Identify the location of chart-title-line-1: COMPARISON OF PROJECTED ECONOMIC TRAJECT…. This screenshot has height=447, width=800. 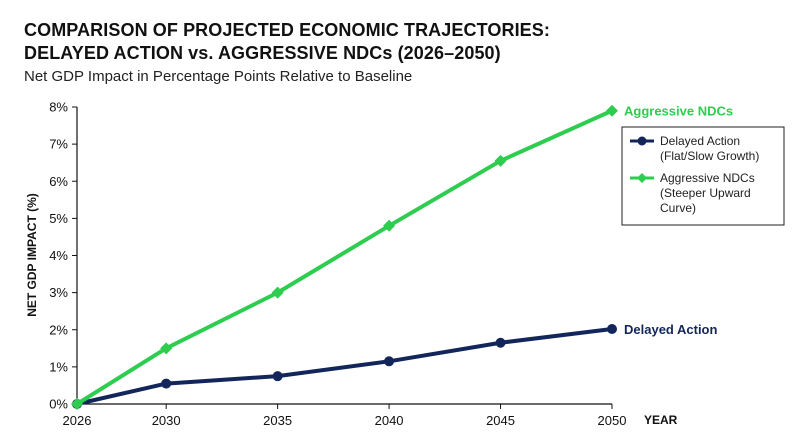
(287, 30).